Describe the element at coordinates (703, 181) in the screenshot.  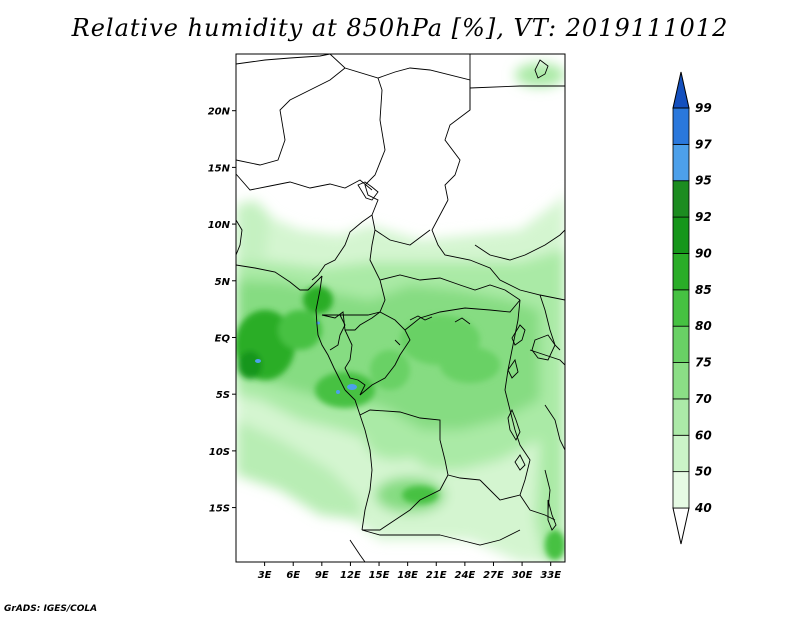
I see `colorbar-label: 95` at that location.